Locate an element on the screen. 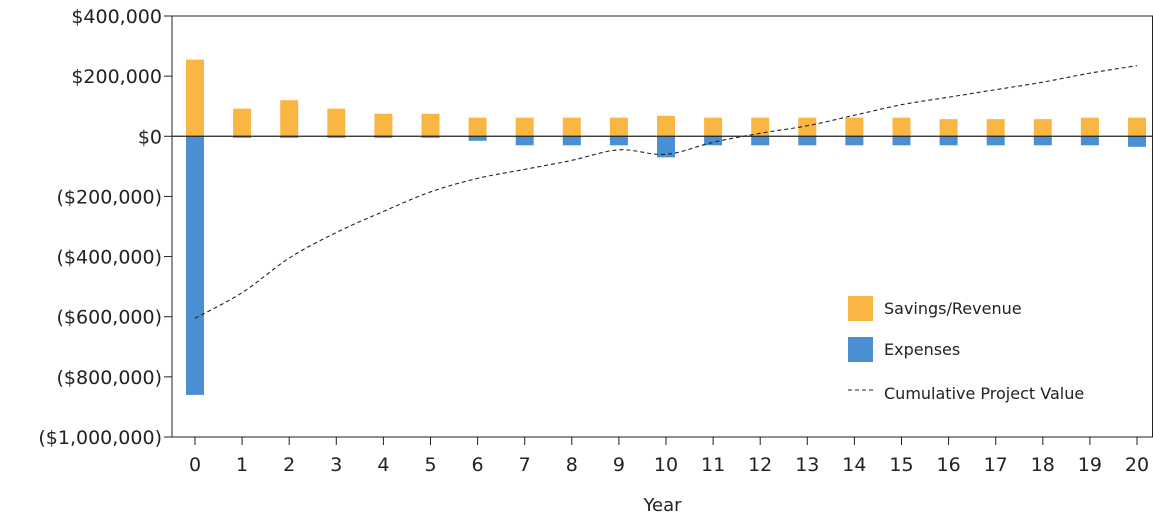  x-tick-label: 17 is located at coordinates (996, 465).